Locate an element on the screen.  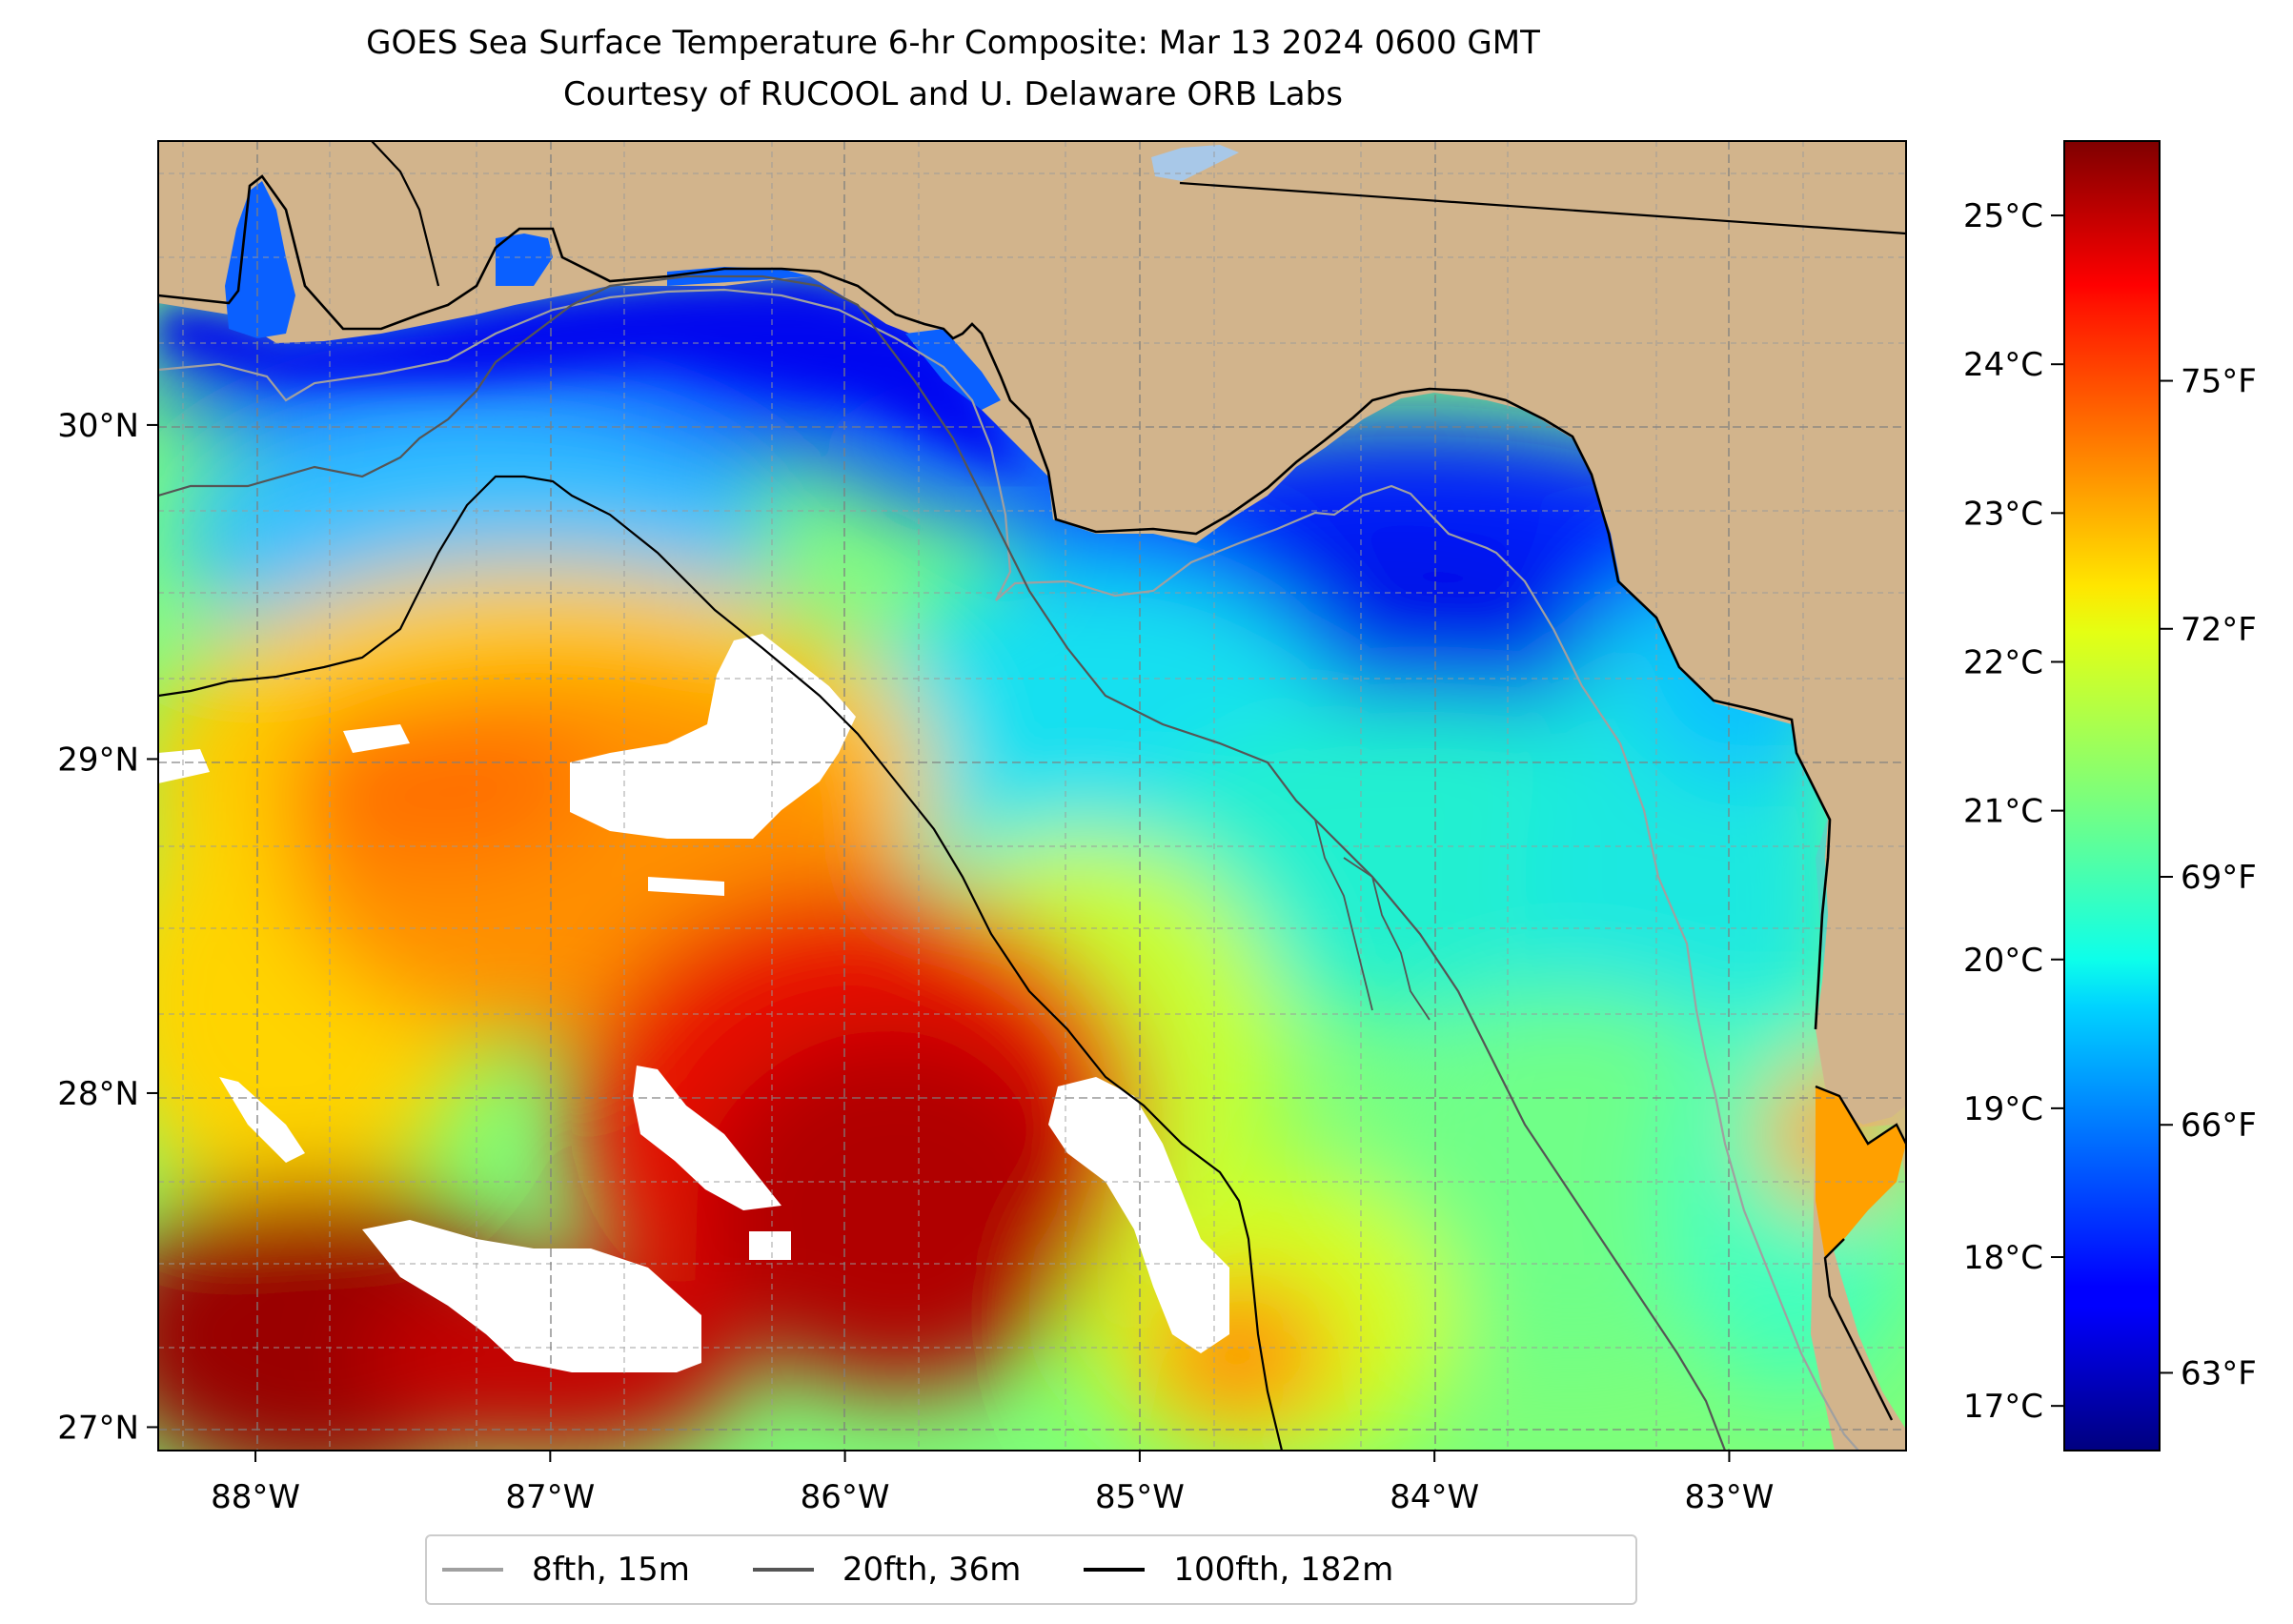
lat-tick-label: 29°N is located at coordinates (98, 760).